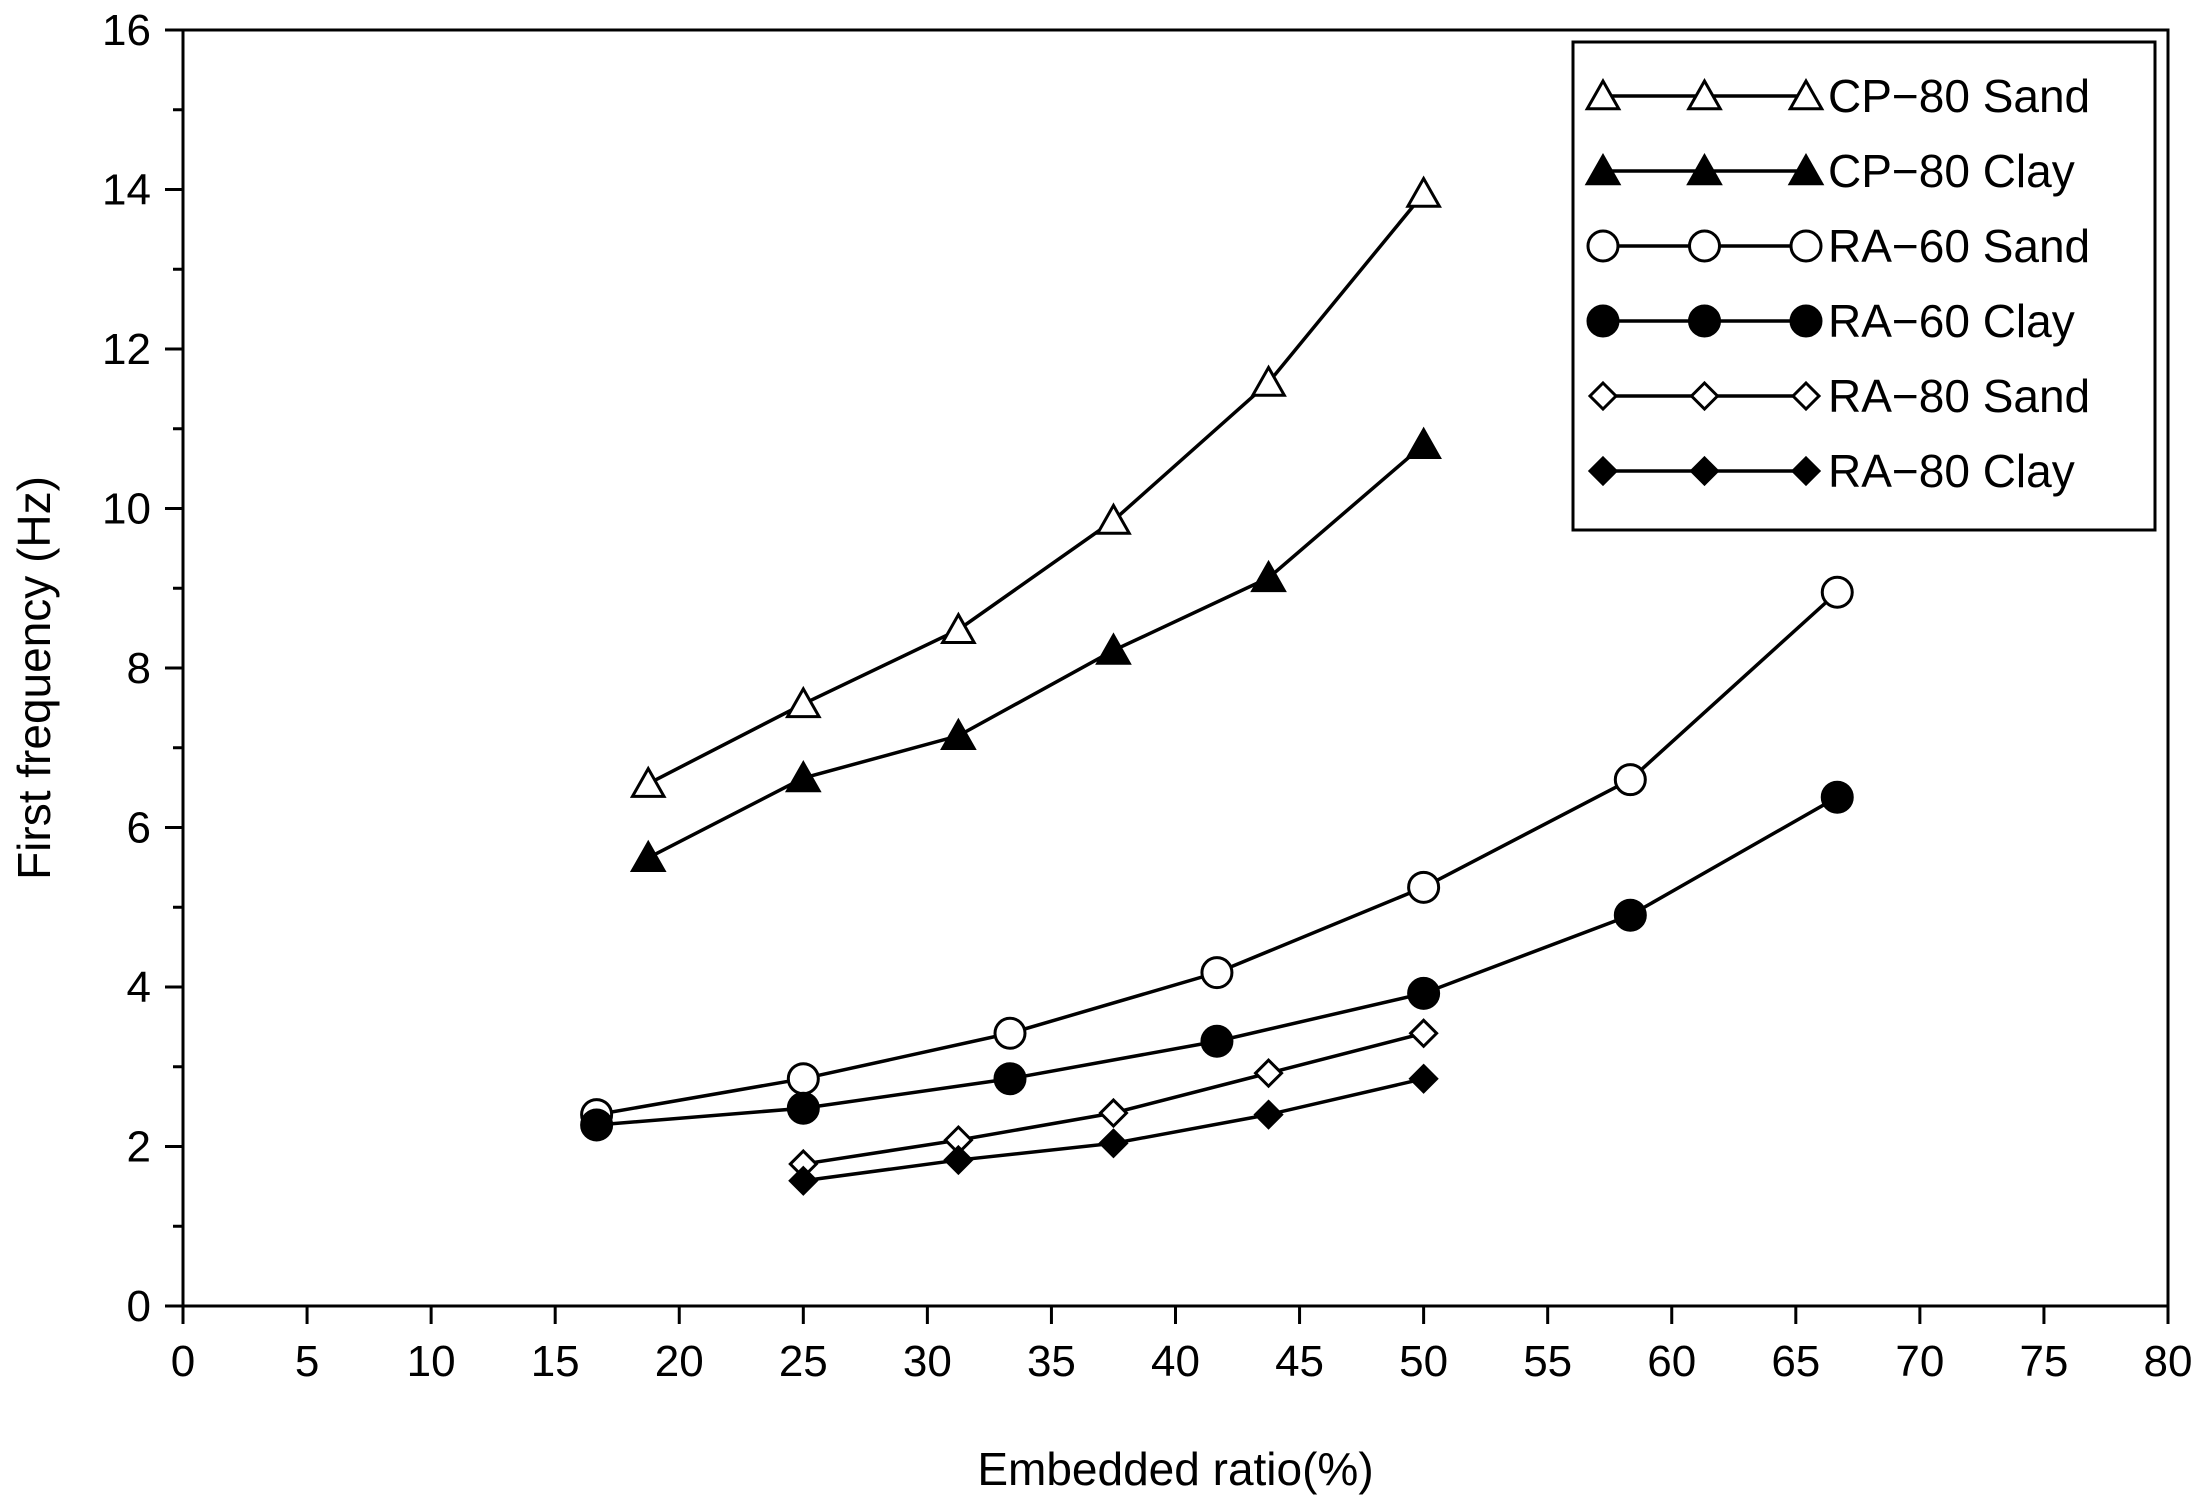 The height and width of the screenshot is (1504, 2199). I want to click on x-axis: 0 5 10 15 20 25 30 35 40 45 50 55 60 65 70 75 80, so click(1182, 1346).